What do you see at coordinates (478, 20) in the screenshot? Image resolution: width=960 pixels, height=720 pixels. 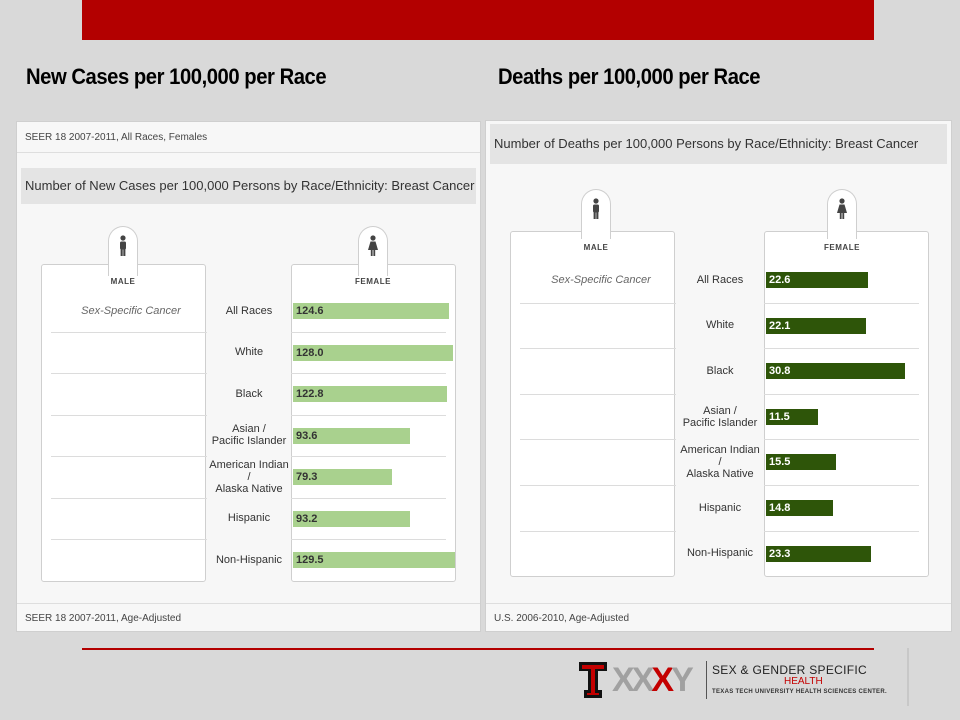 I see `header-bar` at bounding box center [478, 20].